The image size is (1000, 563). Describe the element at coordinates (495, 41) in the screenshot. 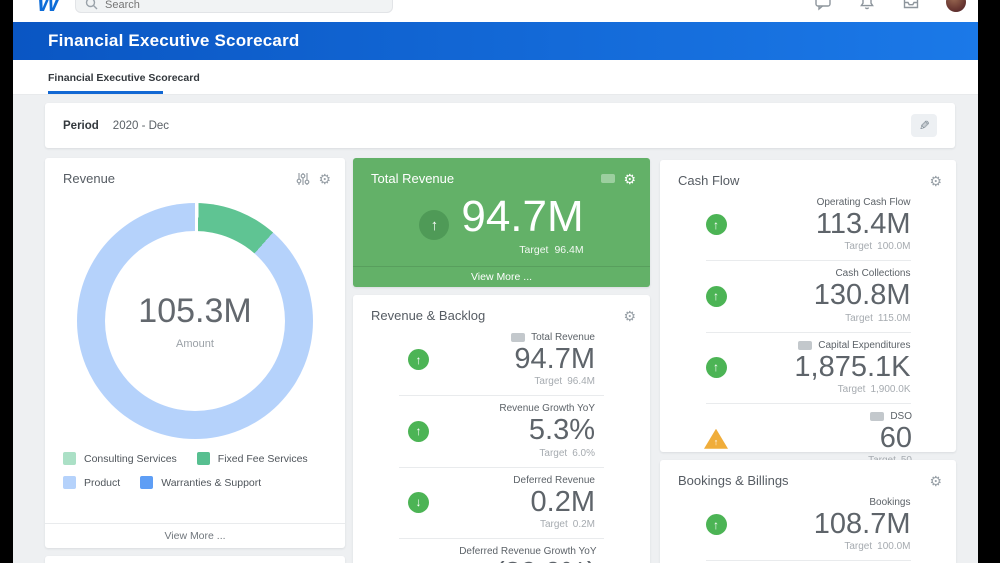

I see `page-header-banner: Financial Executive Scorecard` at that location.